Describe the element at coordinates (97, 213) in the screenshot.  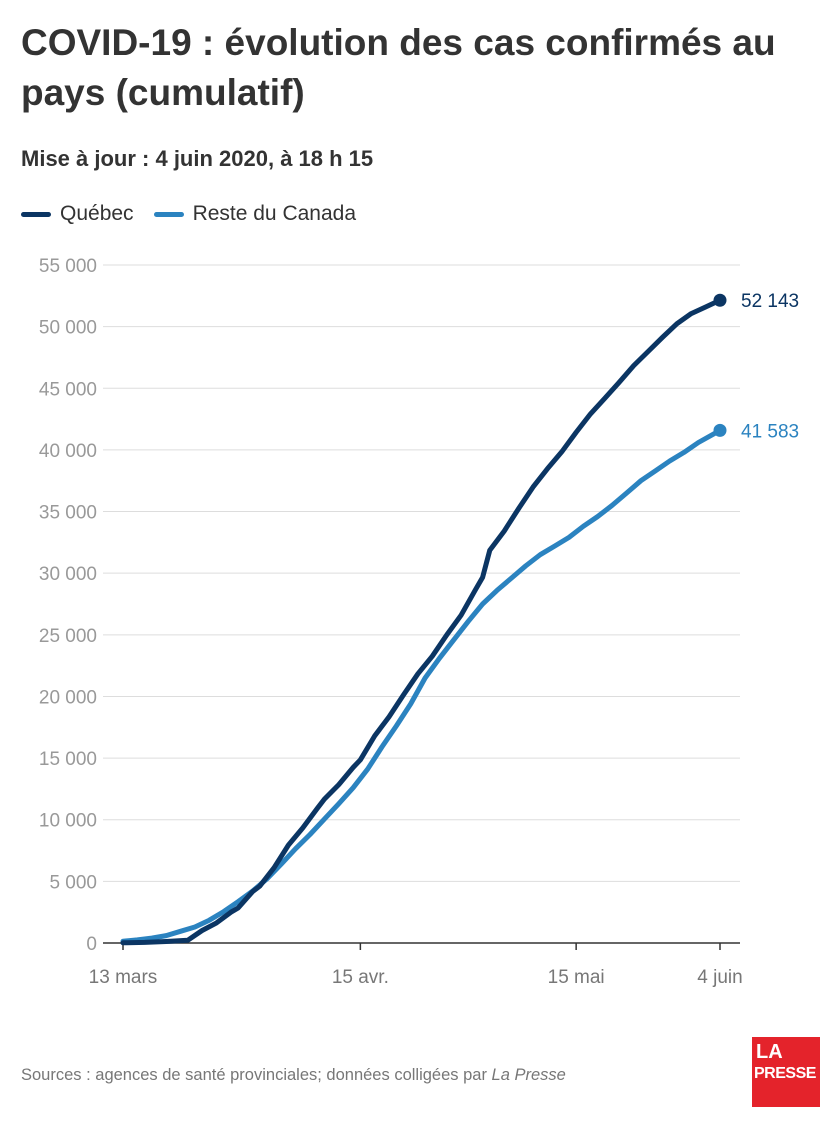
I see `legend-label-quebec: Québec` at that location.